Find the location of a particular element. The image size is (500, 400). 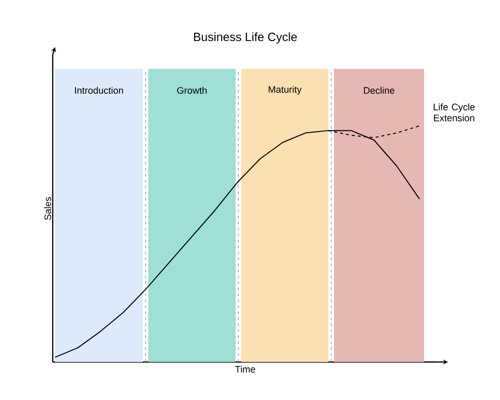

y-axis-title: Sales is located at coordinates (48, 208).